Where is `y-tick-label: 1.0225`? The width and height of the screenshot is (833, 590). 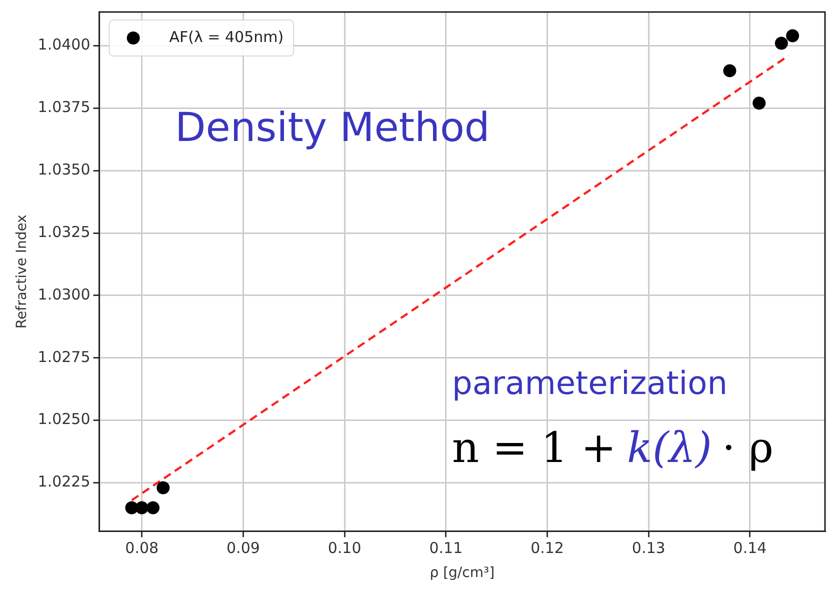
y-tick-label: 1.0225 is located at coordinates (64, 481).